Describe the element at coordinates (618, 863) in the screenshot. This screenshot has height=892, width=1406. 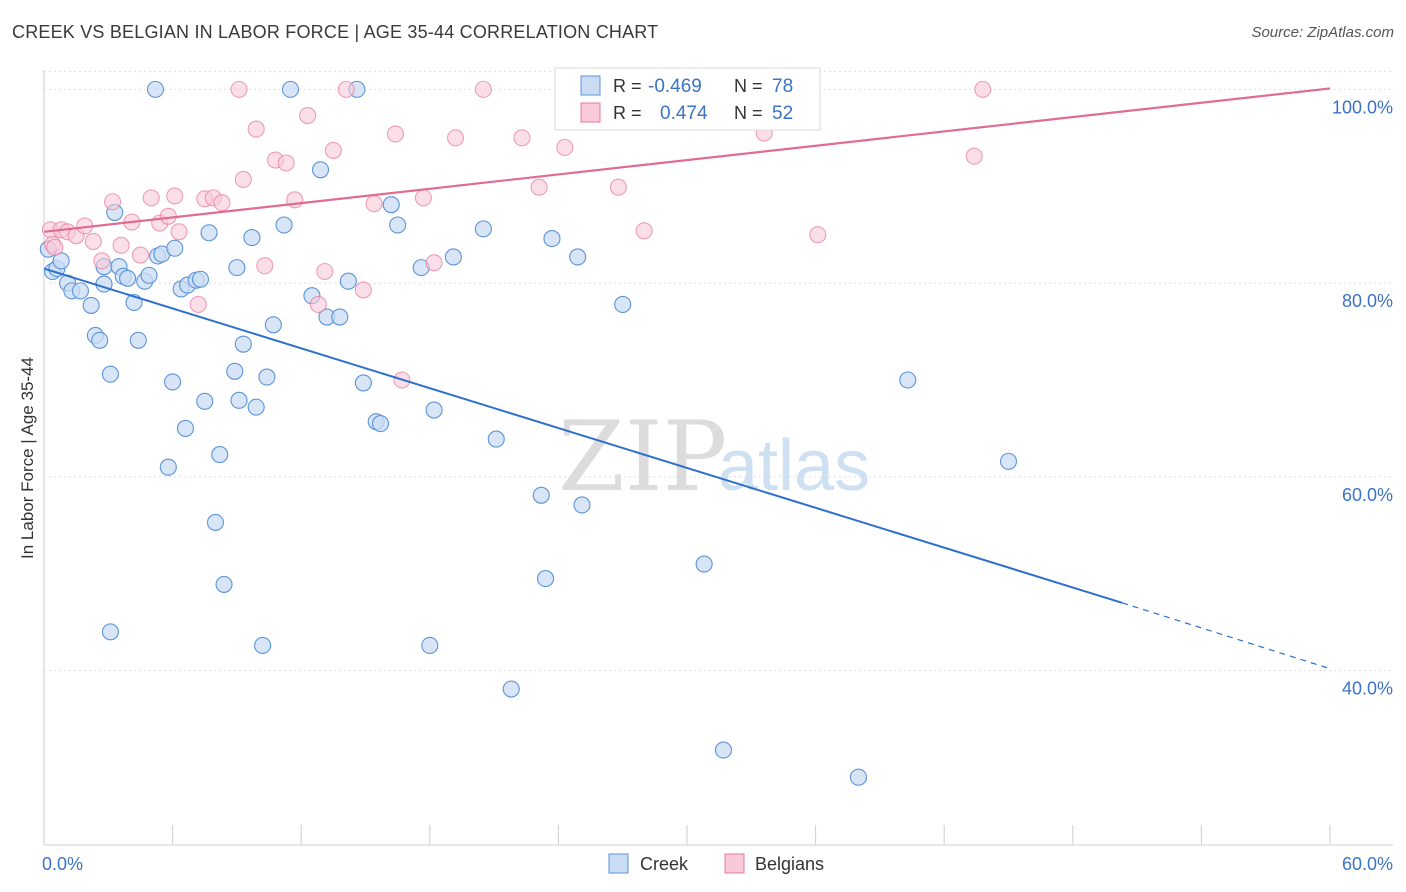
I see `legend-creek-swatch` at that location.